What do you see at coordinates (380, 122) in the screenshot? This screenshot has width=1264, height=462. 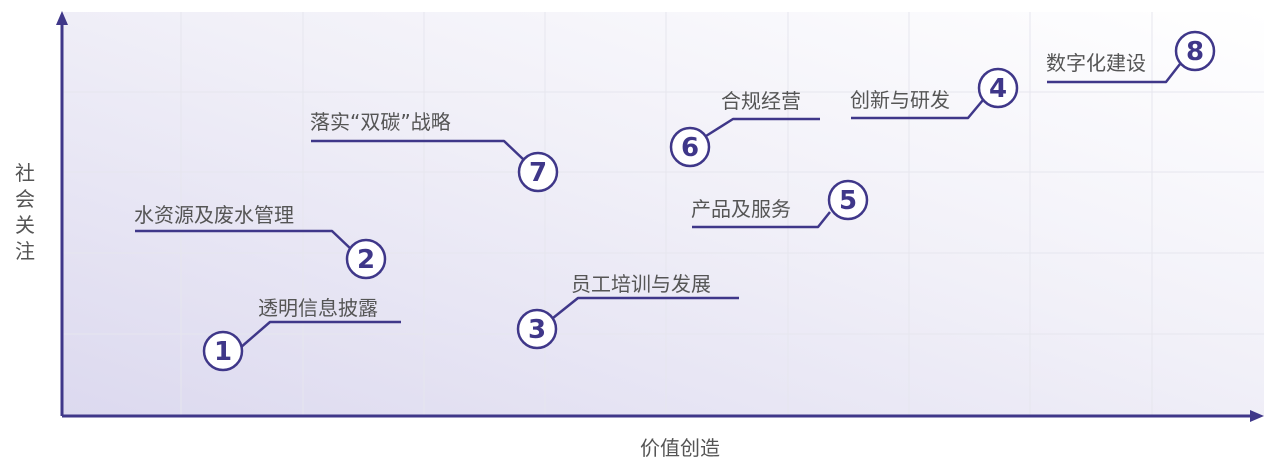 I see `topic-label: 落实“双碳”战略` at bounding box center [380, 122].